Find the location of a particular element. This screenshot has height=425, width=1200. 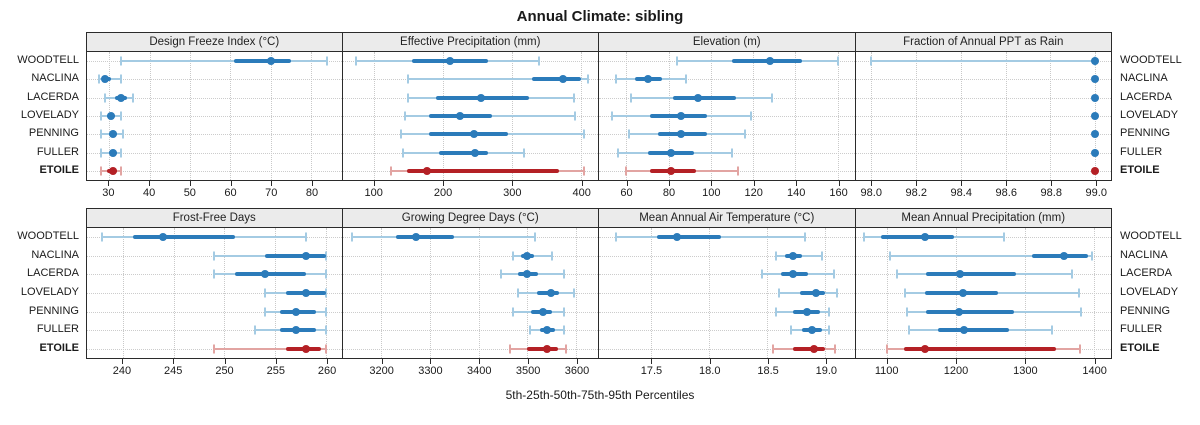

panel-body-frost-free-days is located at coordinates (214, 293).